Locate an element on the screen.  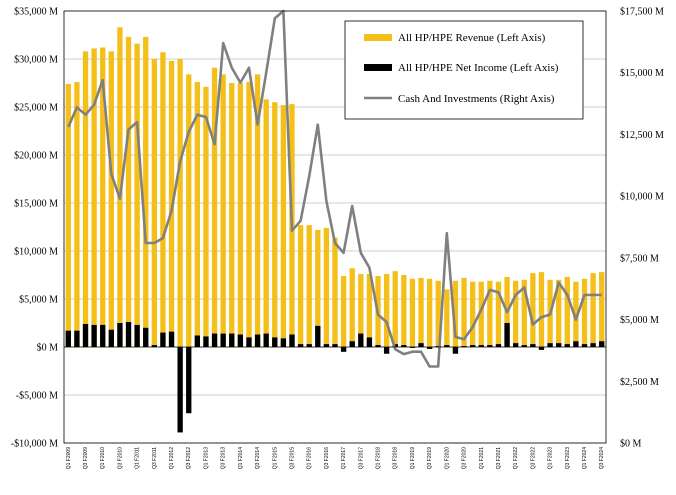
left-tick-label: -$10,000 M is located at coordinates (34, 444).